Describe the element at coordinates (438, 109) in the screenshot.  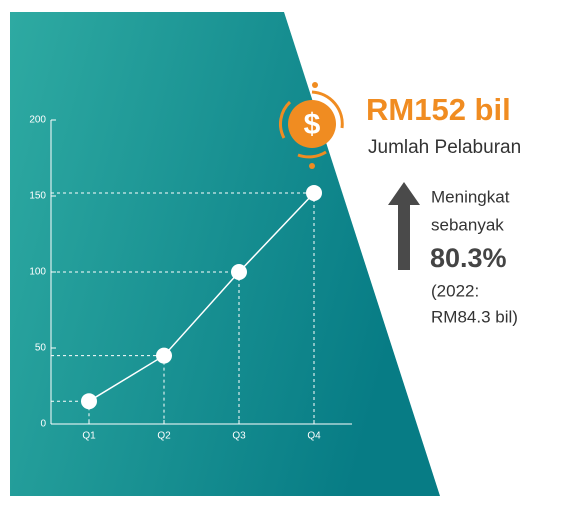
I see `amount: RM152 bil` at that location.